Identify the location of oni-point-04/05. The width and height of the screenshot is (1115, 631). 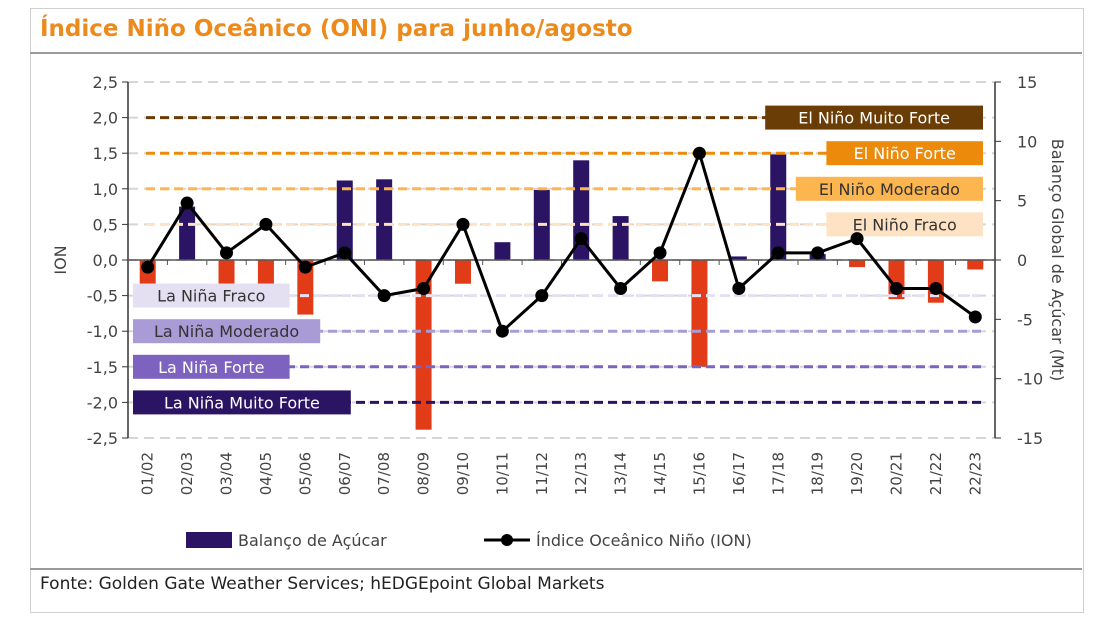
(266, 224).